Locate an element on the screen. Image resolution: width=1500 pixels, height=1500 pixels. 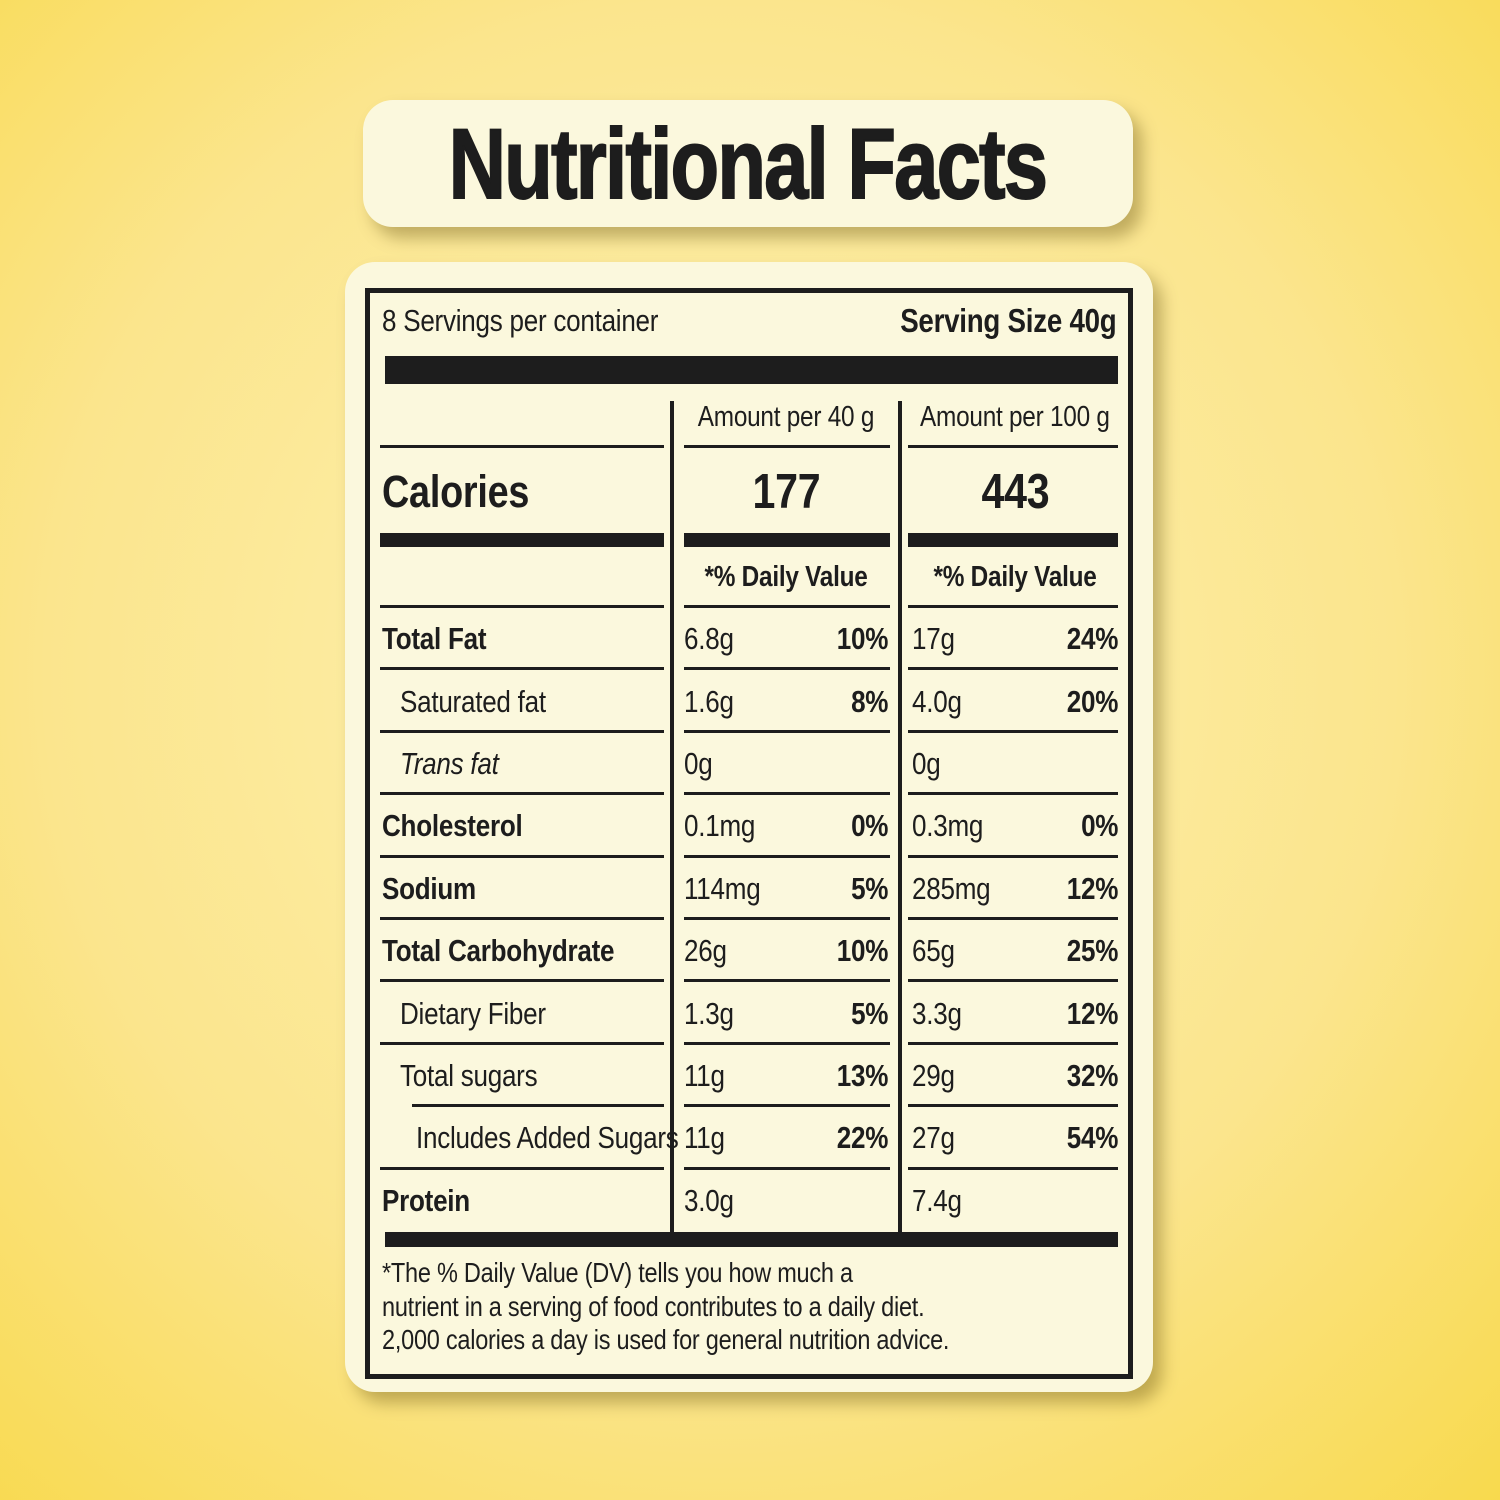
amount-100g: 65g is located at coordinates (933, 951).